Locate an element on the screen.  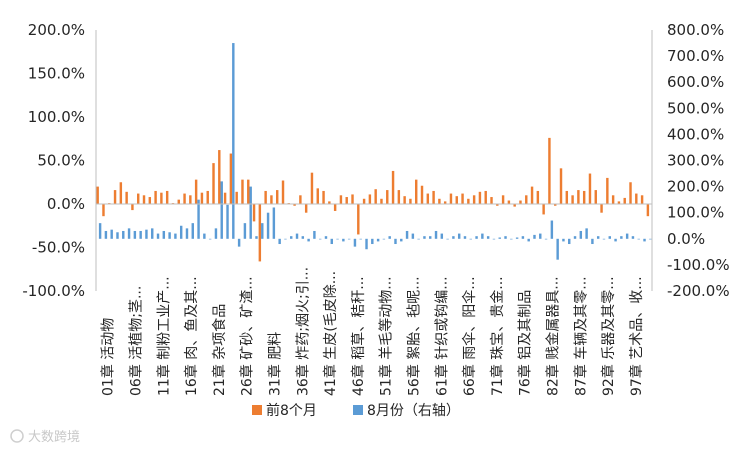
right-tick-label: 700.0% is located at coordinates (695, 56).